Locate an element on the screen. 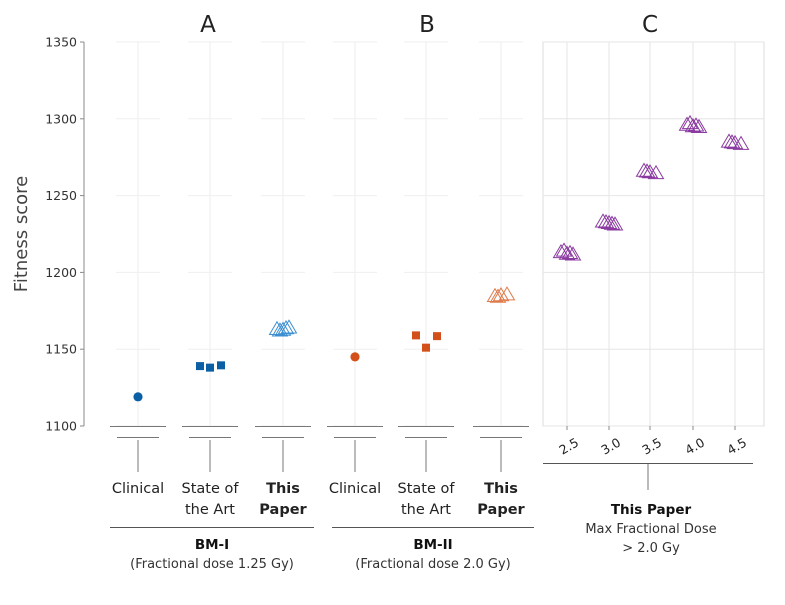  group-label: BM-I is located at coordinates (212, 545).